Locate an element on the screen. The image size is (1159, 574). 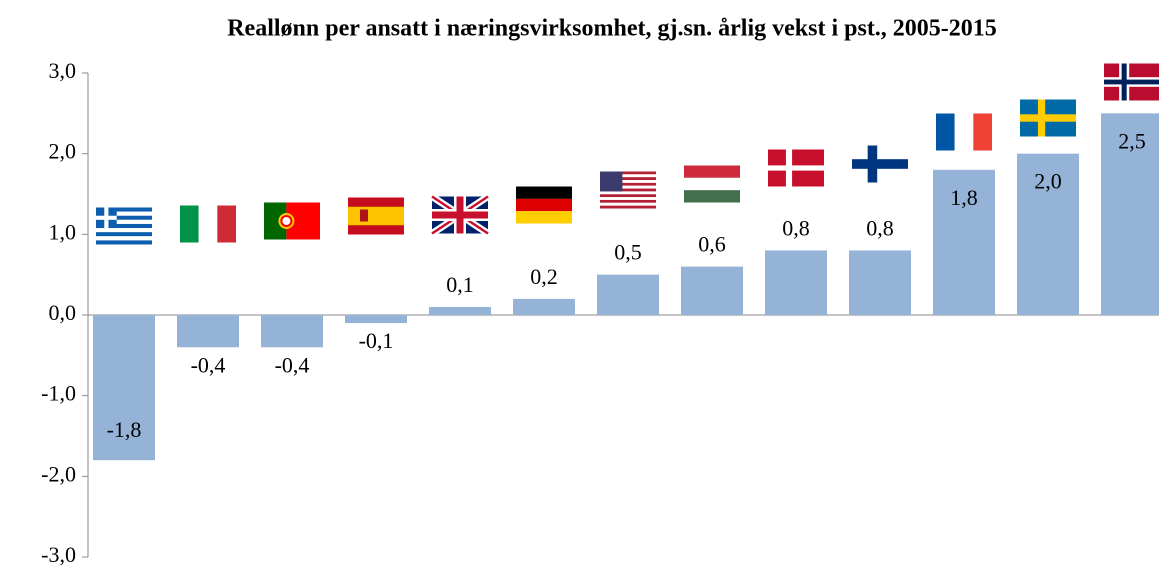
value-label: -0,1 is located at coordinates (376, 340).